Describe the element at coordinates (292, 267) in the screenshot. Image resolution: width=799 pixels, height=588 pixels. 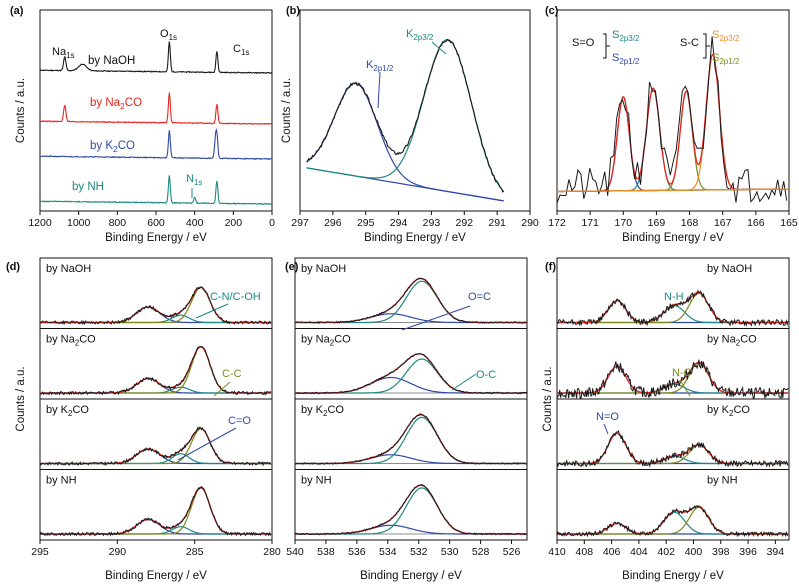
I see `panel-e-label: (e)` at that location.